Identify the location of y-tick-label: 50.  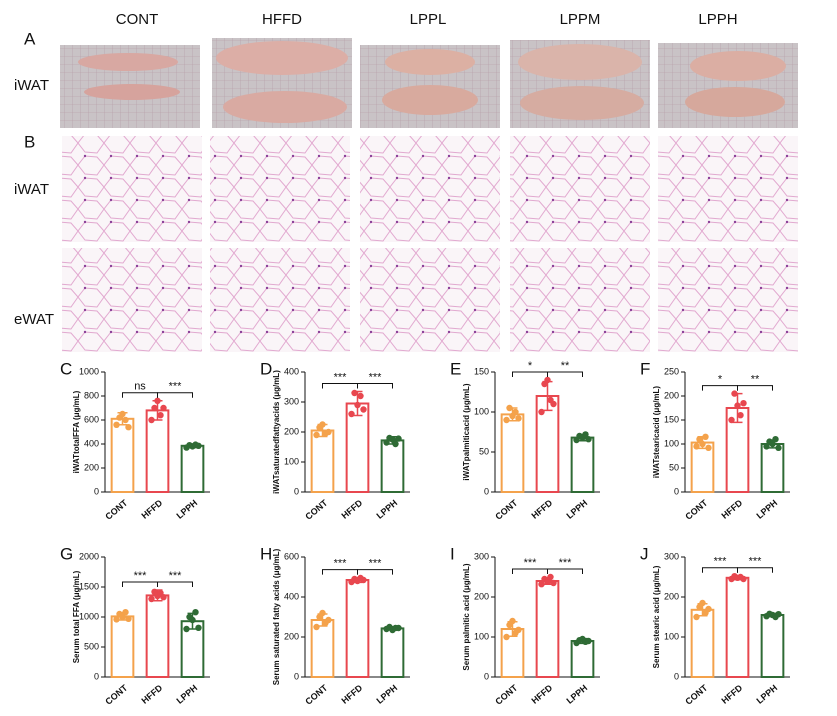
(674, 467).